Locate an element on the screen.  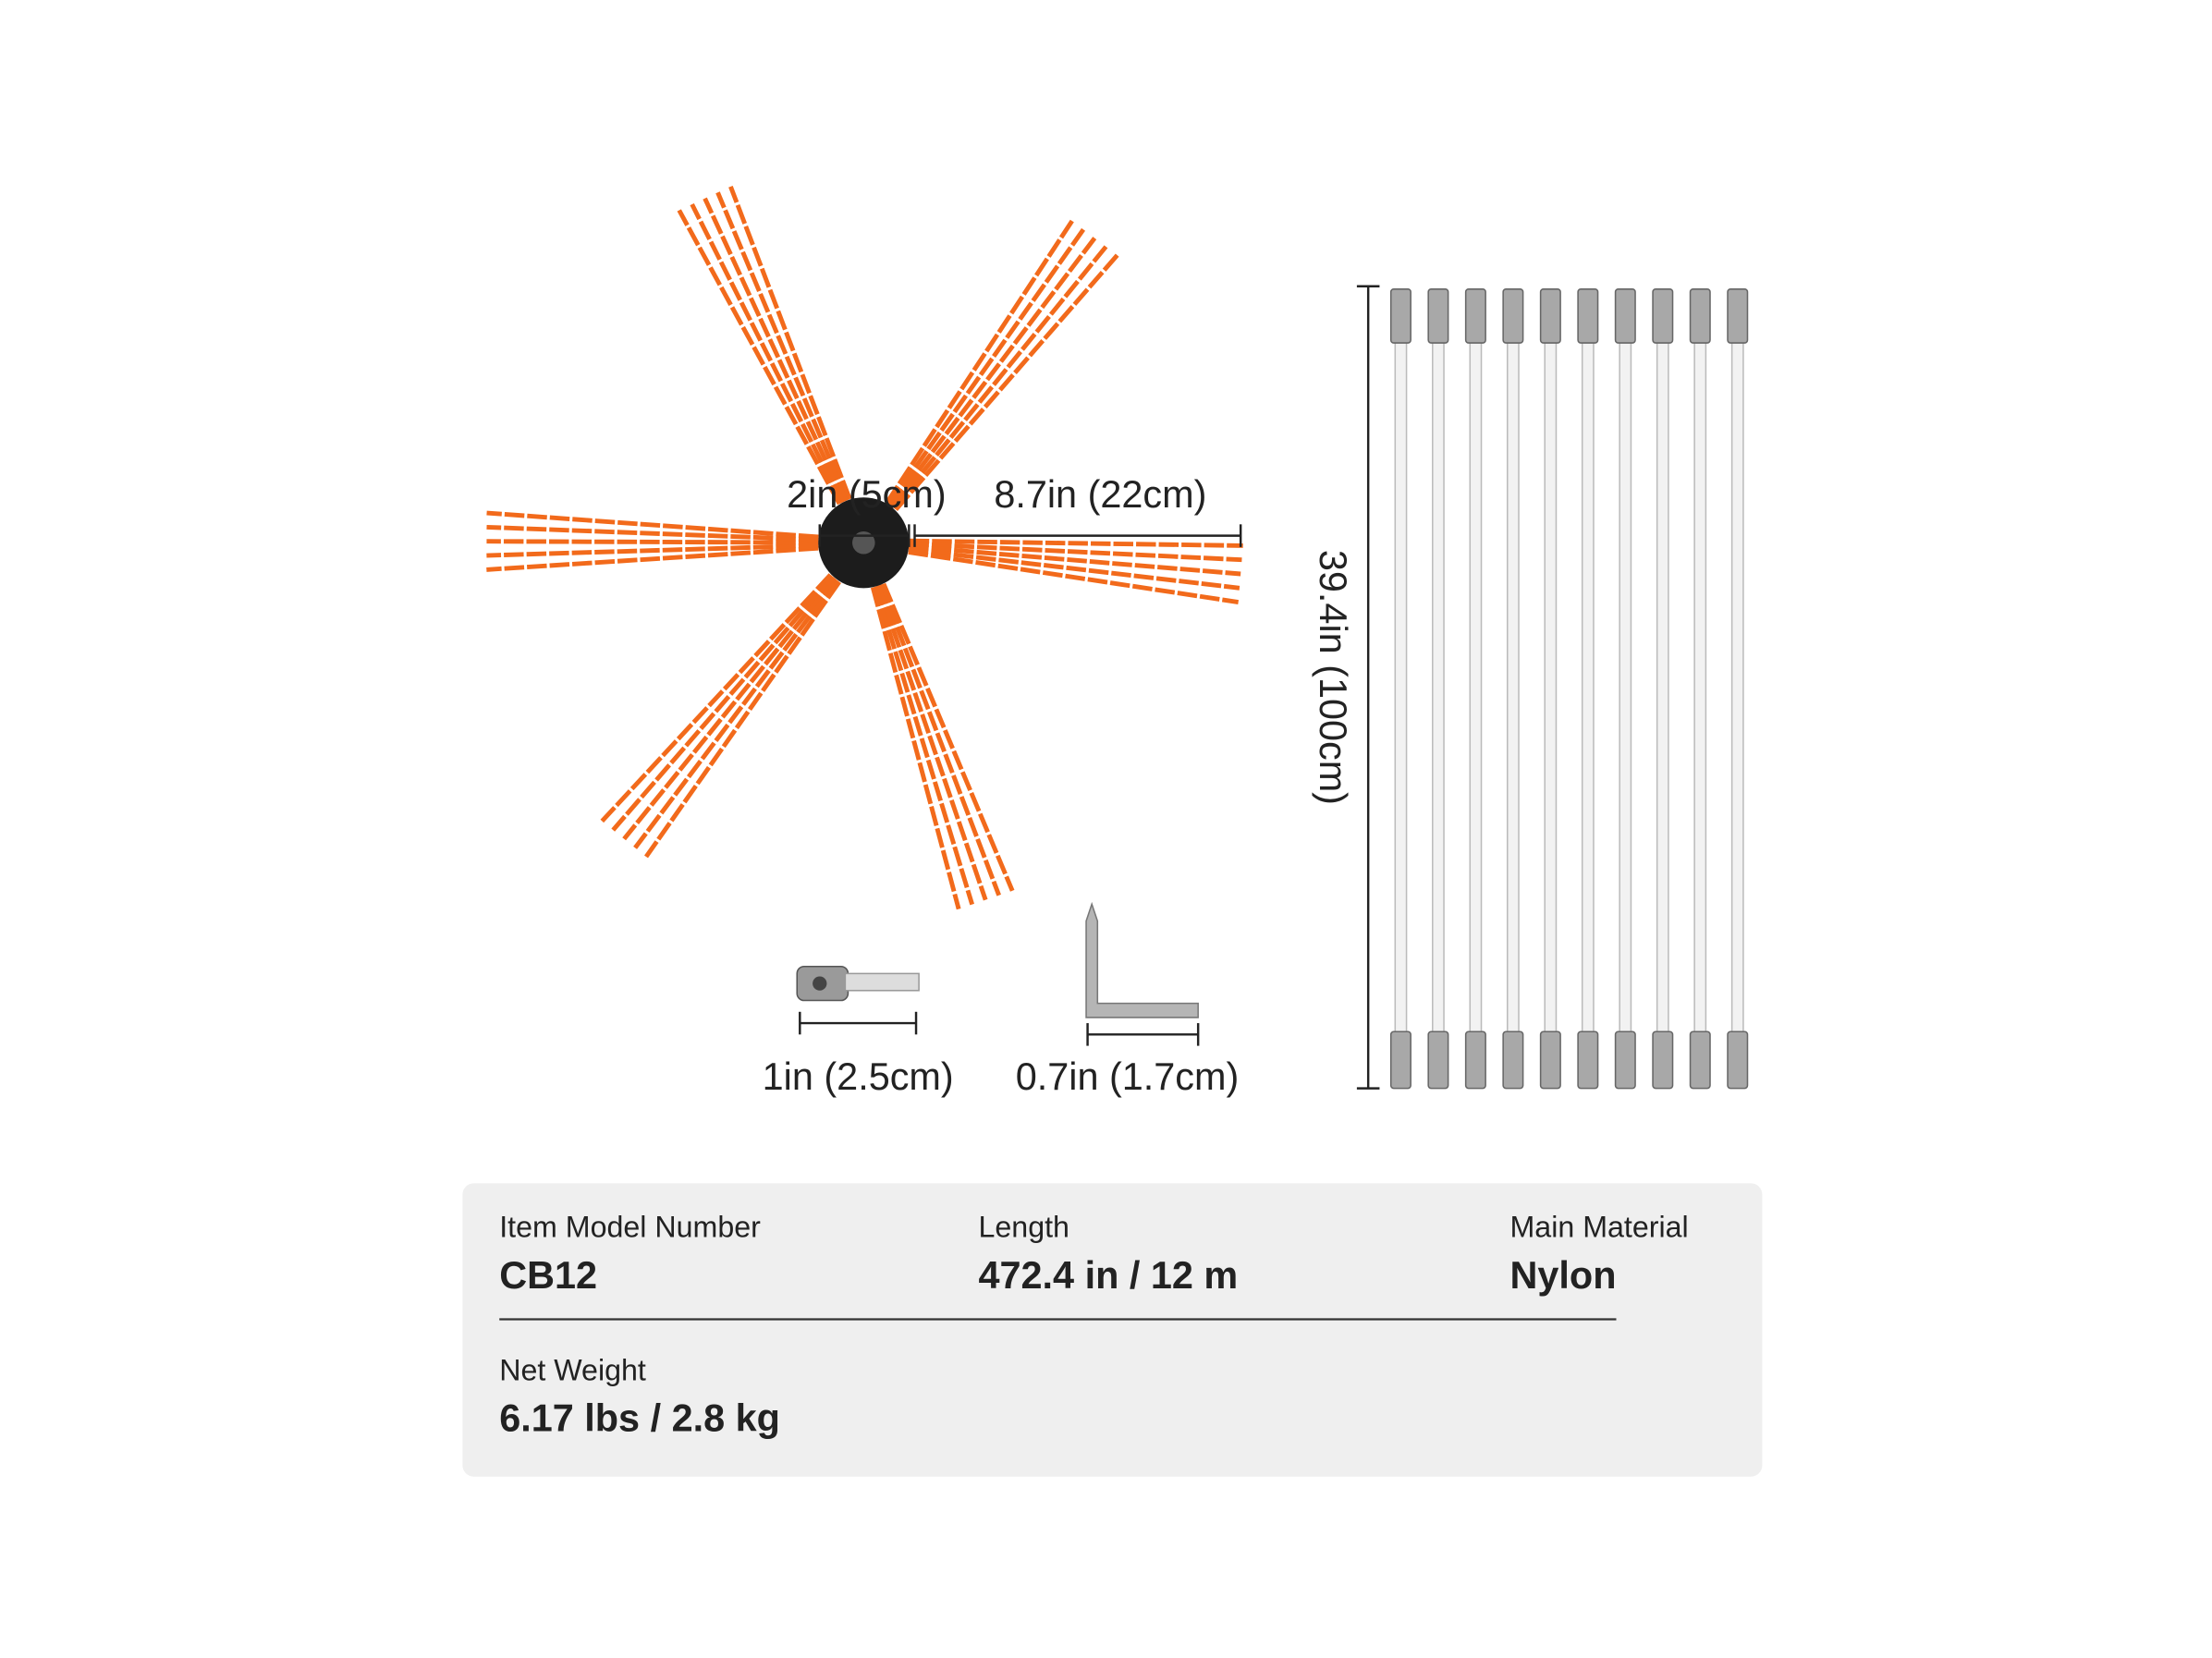
adapter-dimension: 1in (2.5cm) is located at coordinates (858, 1076).